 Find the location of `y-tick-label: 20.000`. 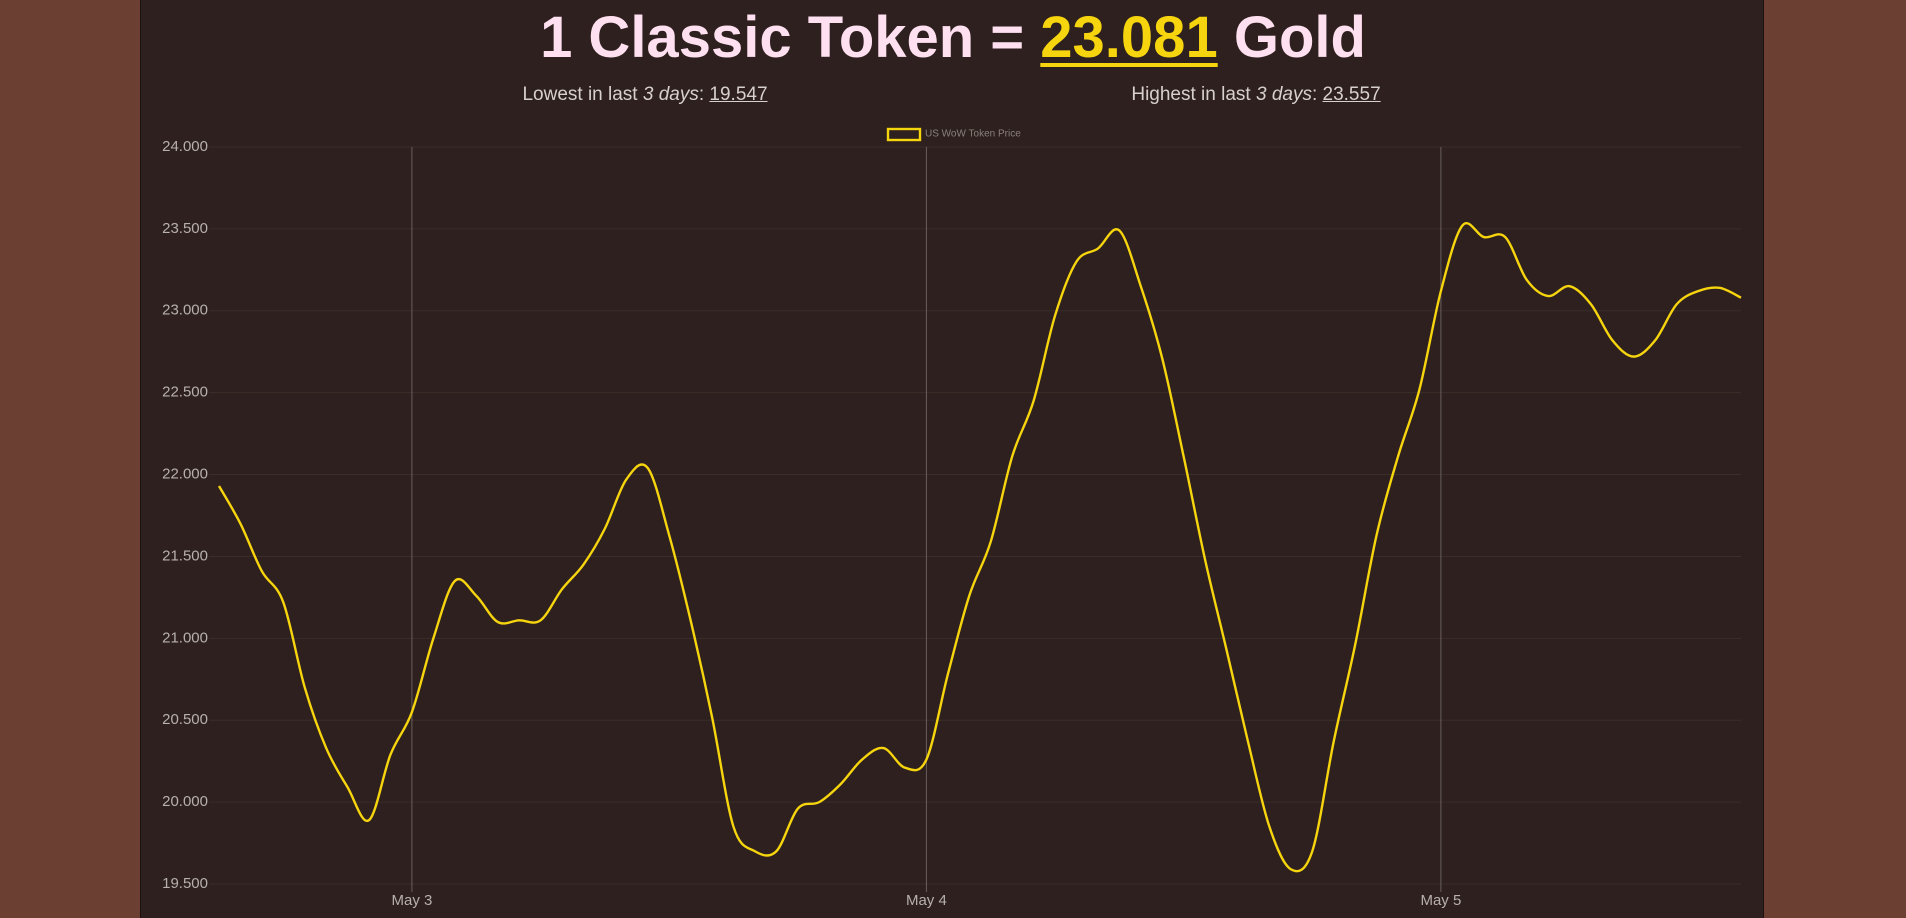

y-tick-label: 20.000 is located at coordinates (185, 801).